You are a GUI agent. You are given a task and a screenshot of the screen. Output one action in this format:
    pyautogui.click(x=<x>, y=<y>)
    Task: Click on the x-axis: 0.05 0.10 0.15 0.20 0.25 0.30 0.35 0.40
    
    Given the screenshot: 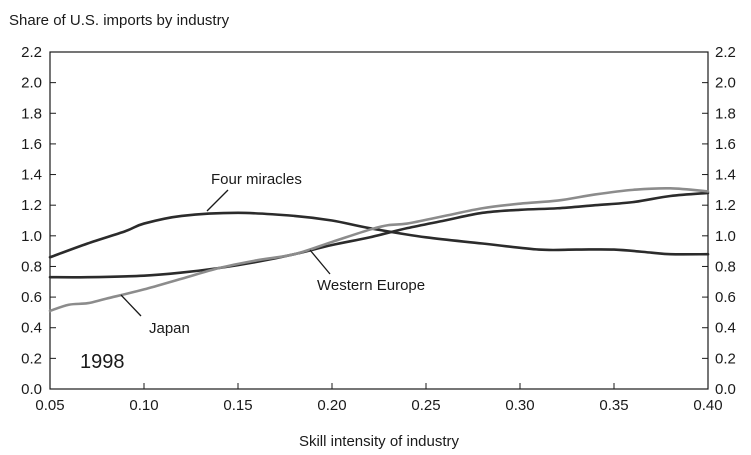 What is the action you would take?
    pyautogui.click(x=379, y=398)
    